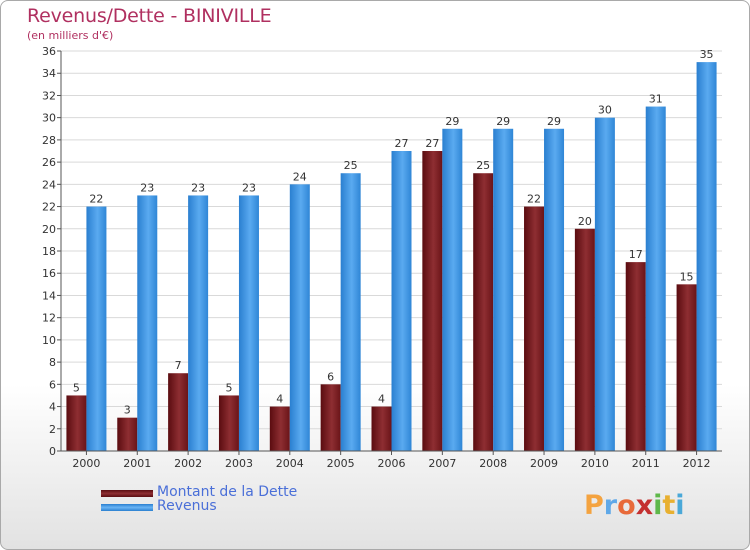  Describe the element at coordinates (392, 463) in the screenshot. I see `x-tick-label: 2006` at that location.